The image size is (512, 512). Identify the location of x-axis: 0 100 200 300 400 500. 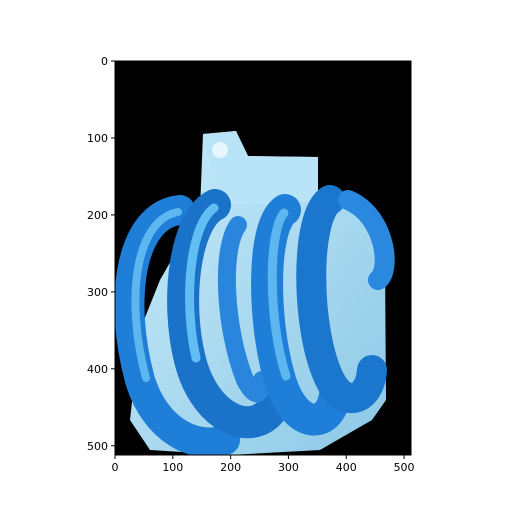
(263, 464).